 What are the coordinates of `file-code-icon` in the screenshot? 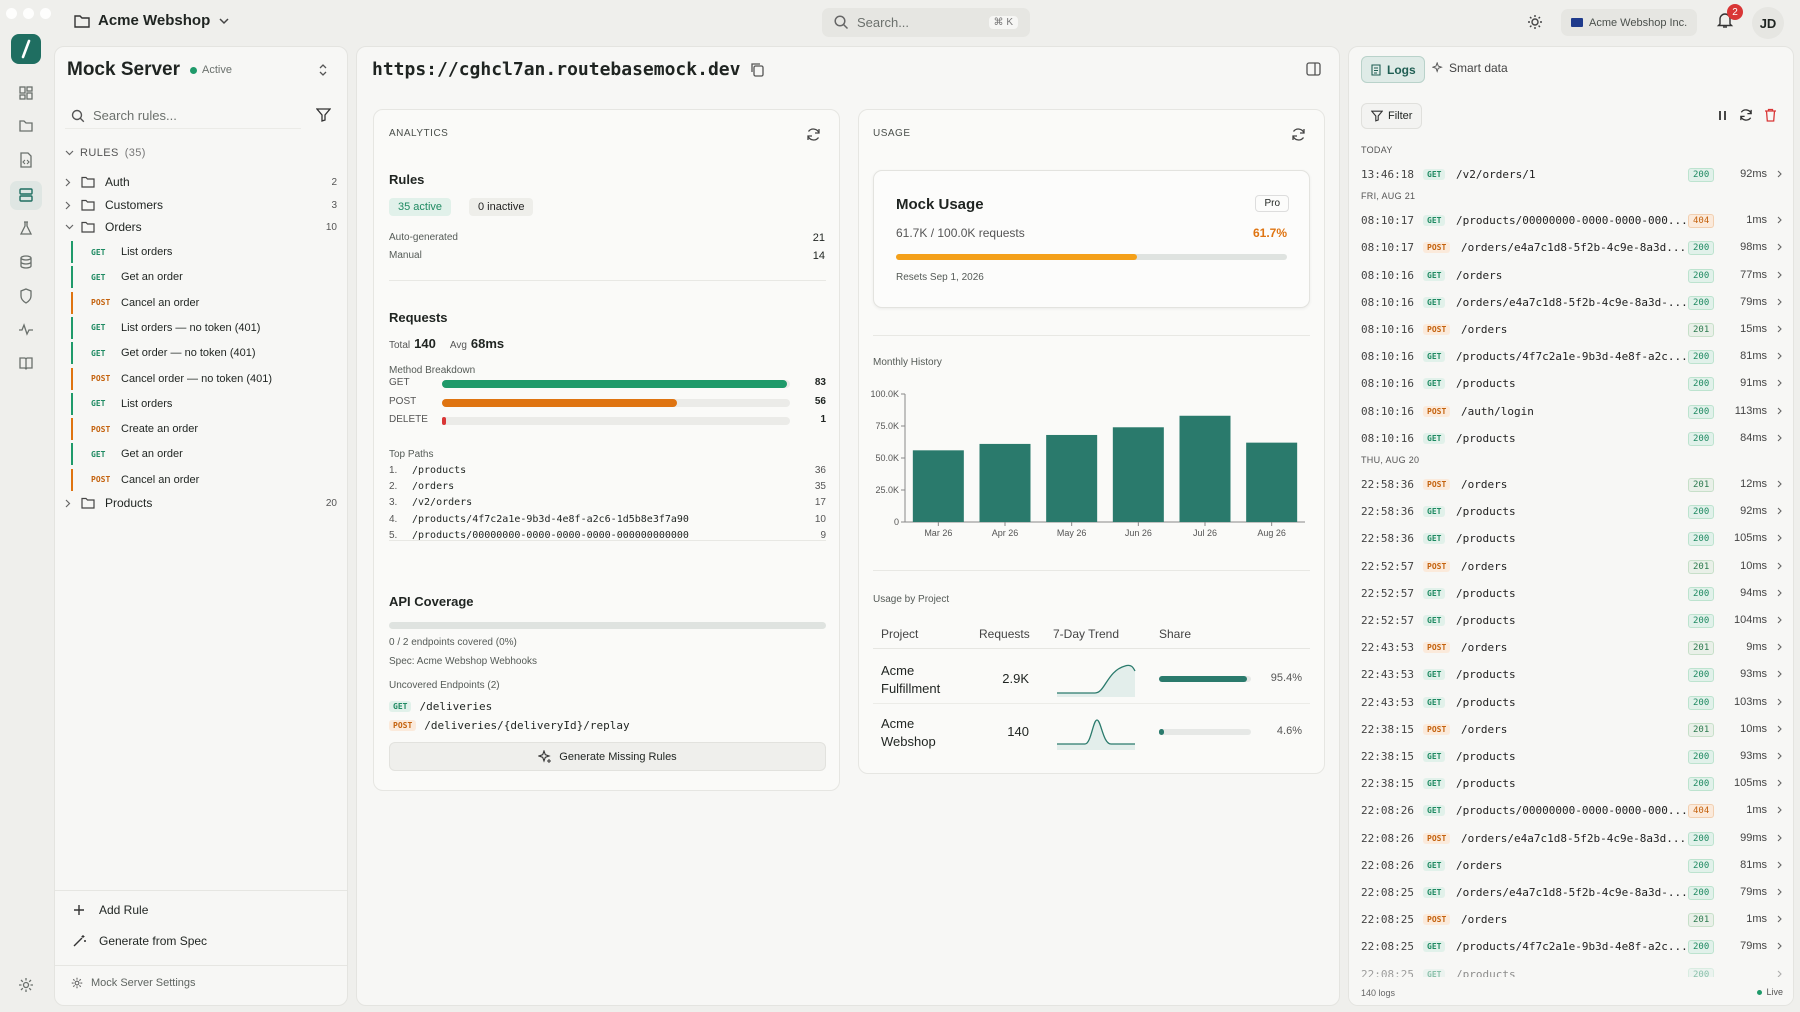 It's located at (26, 160).